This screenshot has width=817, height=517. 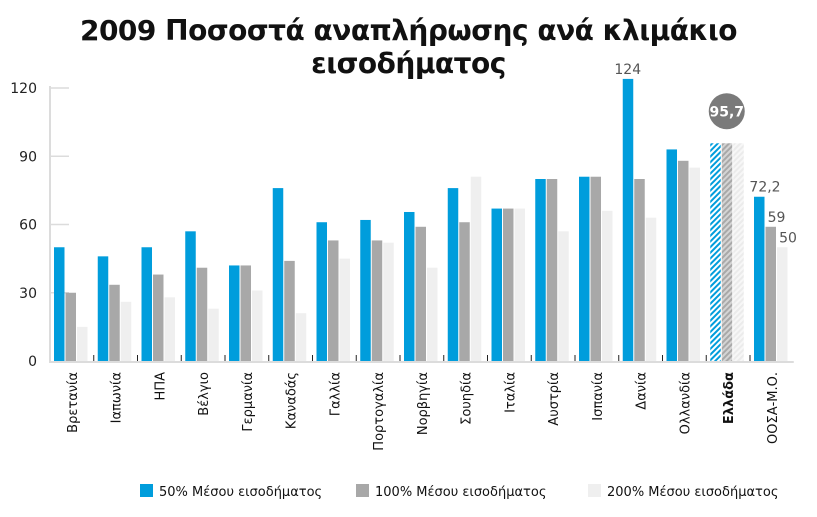 What do you see at coordinates (28, 226) in the screenshot?
I see `y-tick-label: 60` at bounding box center [28, 226].